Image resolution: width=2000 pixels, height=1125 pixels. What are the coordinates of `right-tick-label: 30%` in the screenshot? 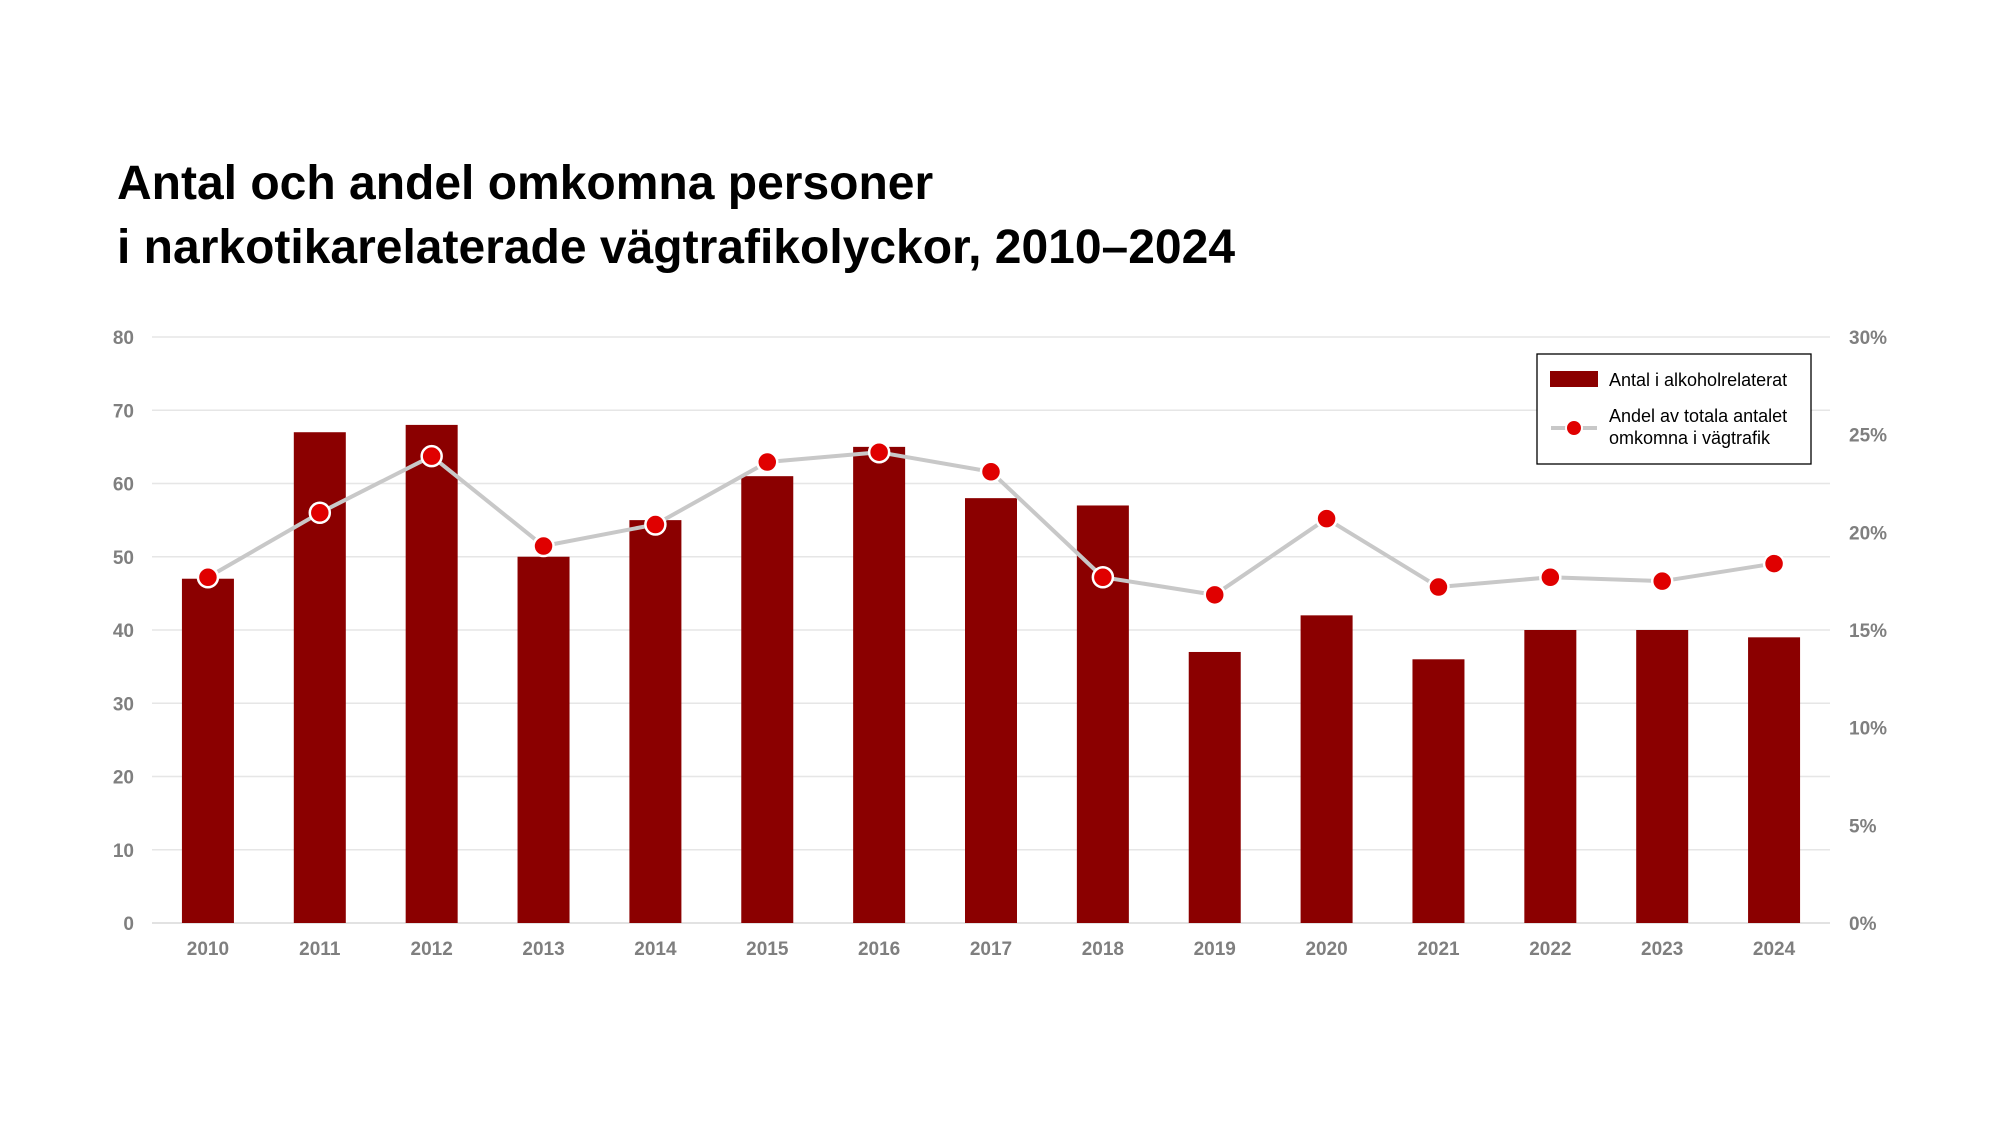 It's located at (1868, 338).